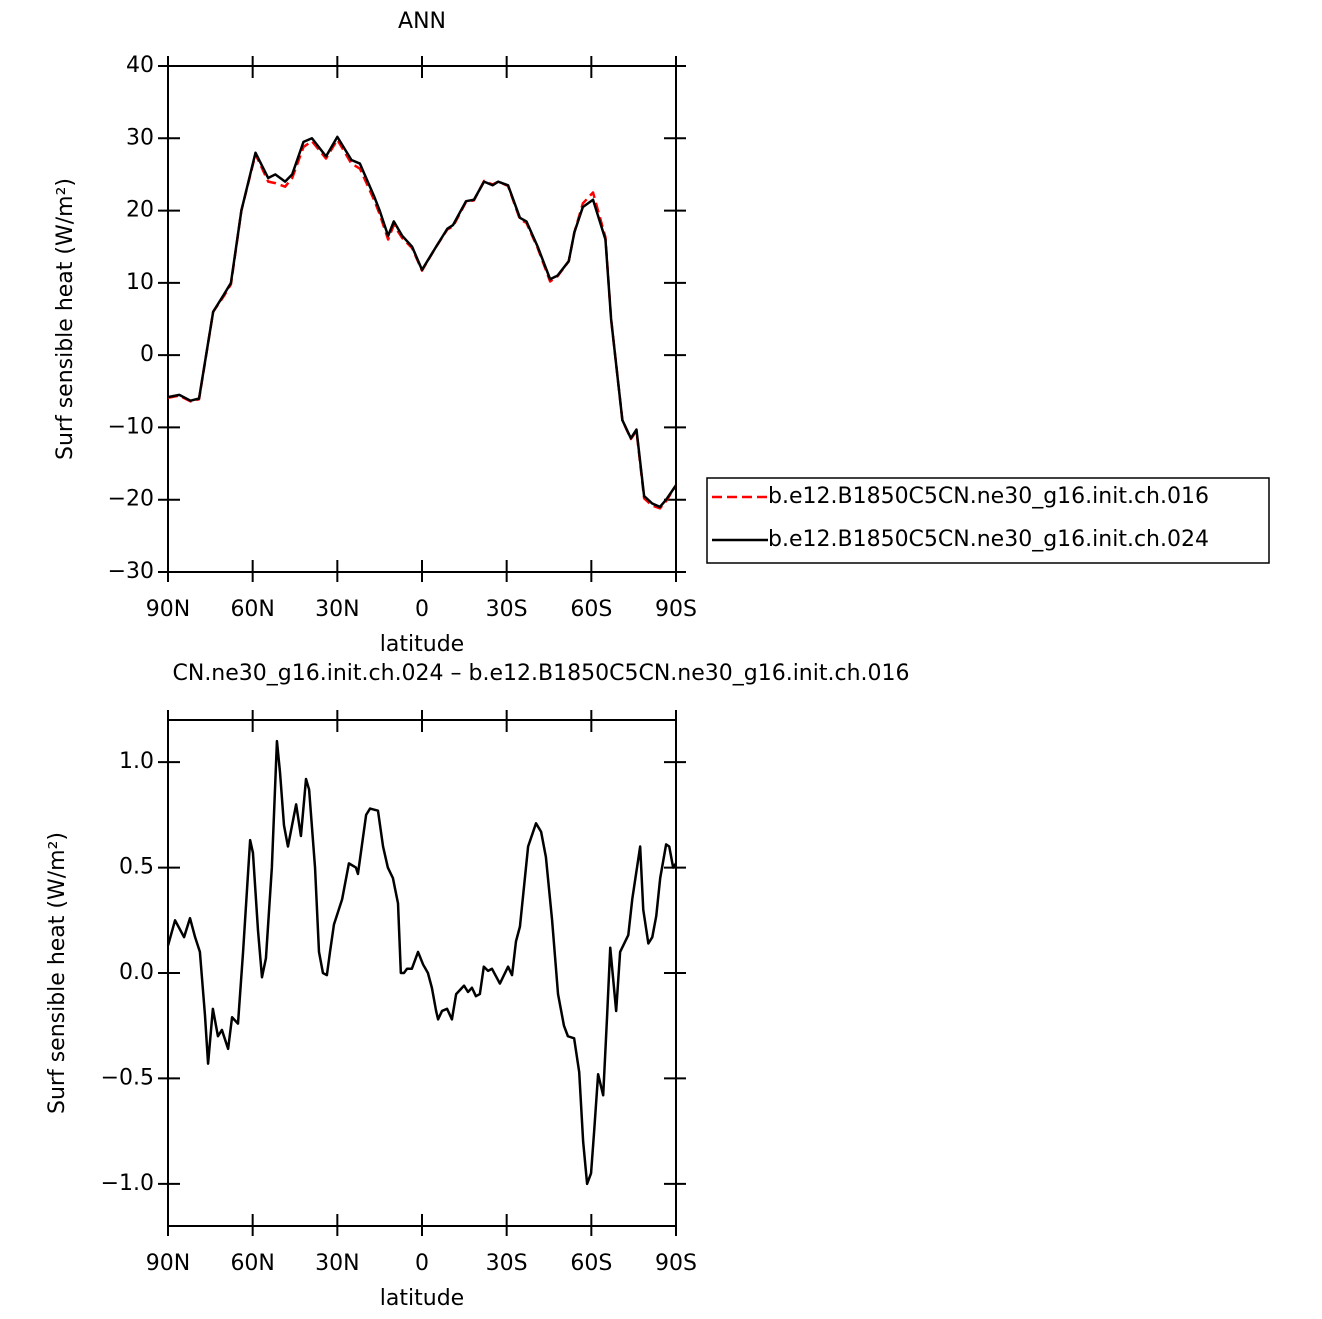  I want to click on y-tick-label: −10, so click(131, 426).